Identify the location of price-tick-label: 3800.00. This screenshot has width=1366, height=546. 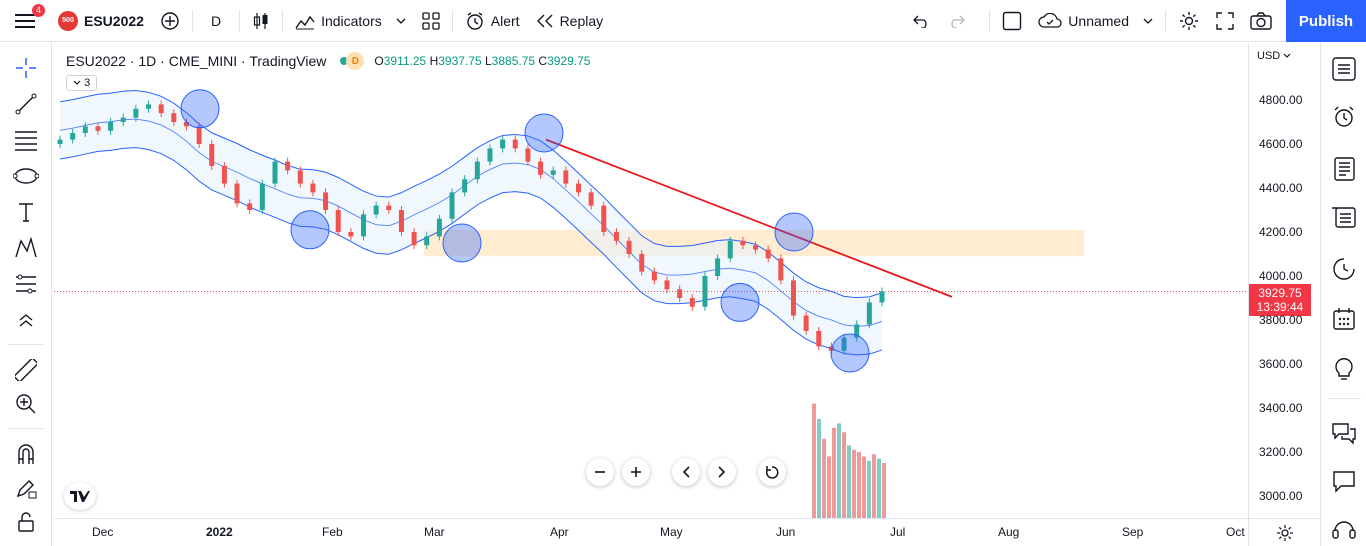
(1281, 320).